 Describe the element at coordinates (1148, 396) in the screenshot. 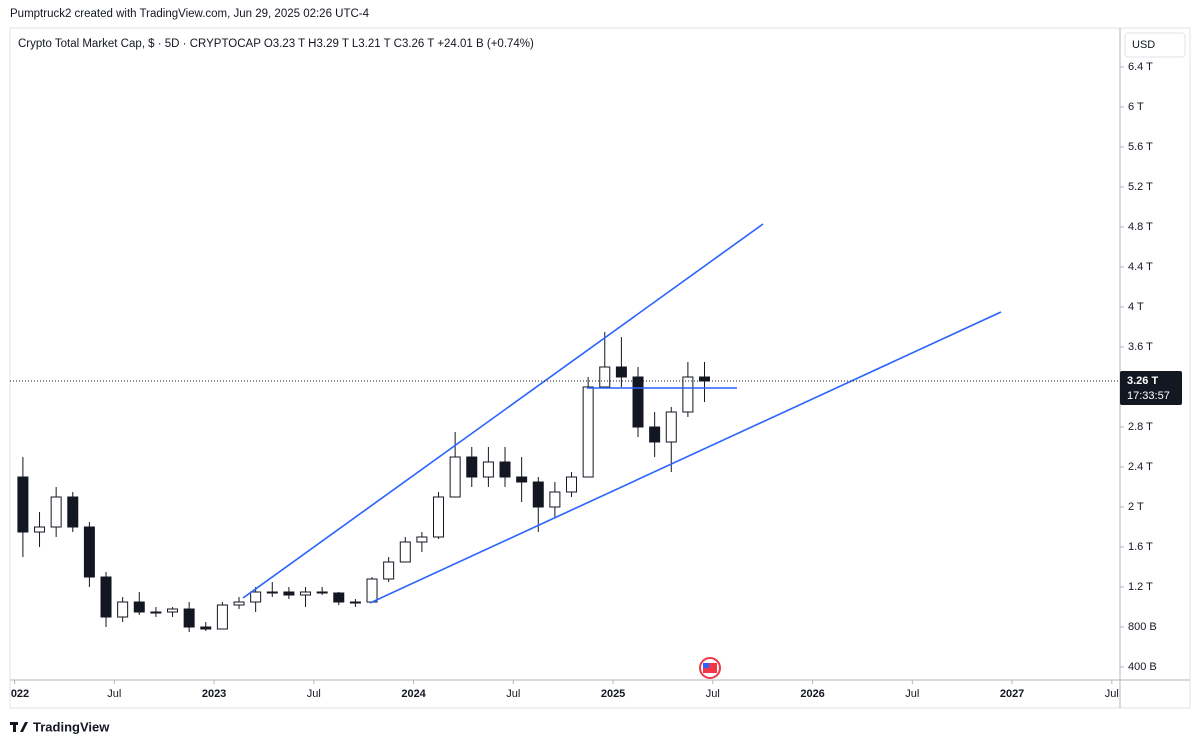

I see `countdown: 17:33:57` at that location.